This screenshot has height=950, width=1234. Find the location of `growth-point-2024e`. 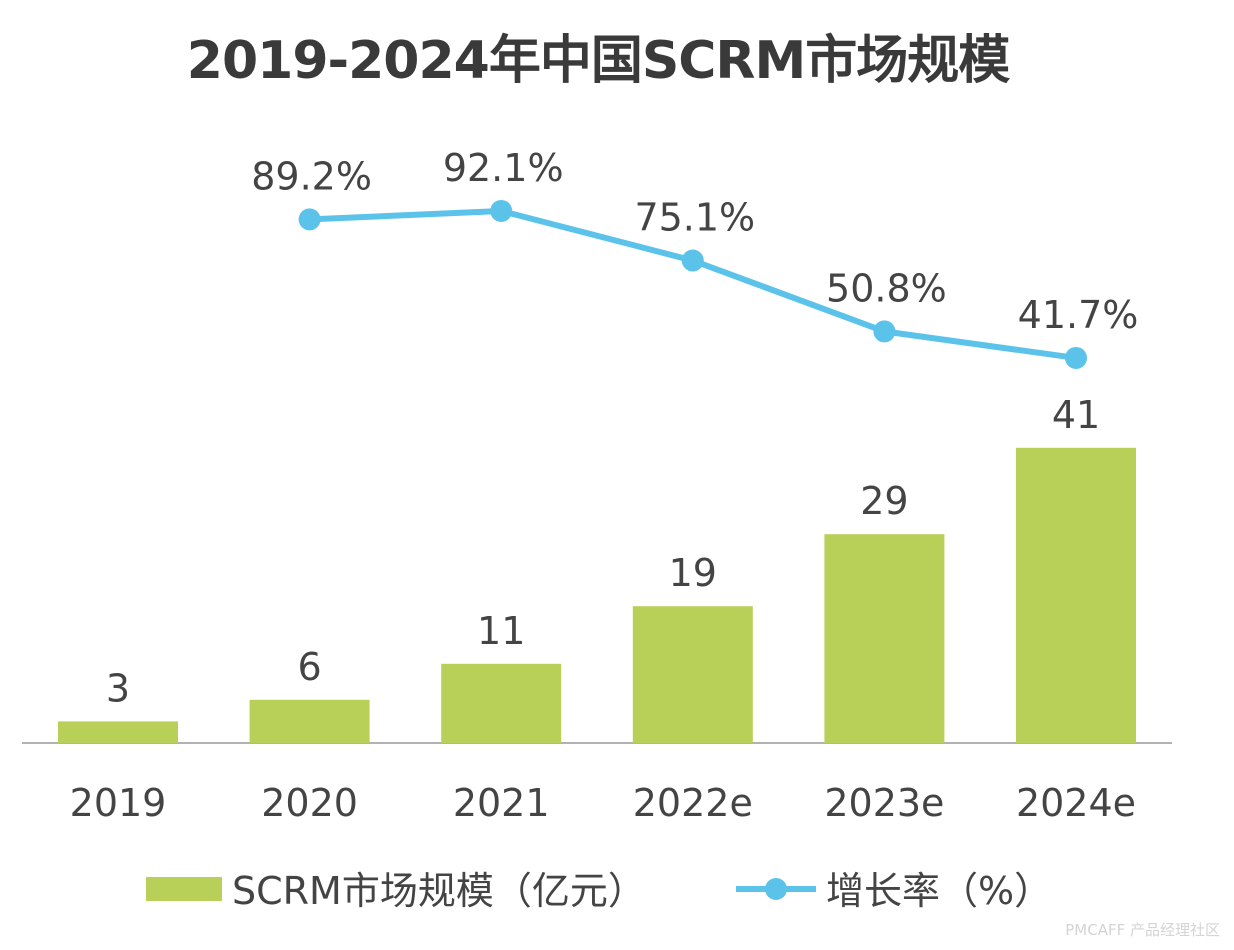

growth-point-2024e is located at coordinates (1076, 357).